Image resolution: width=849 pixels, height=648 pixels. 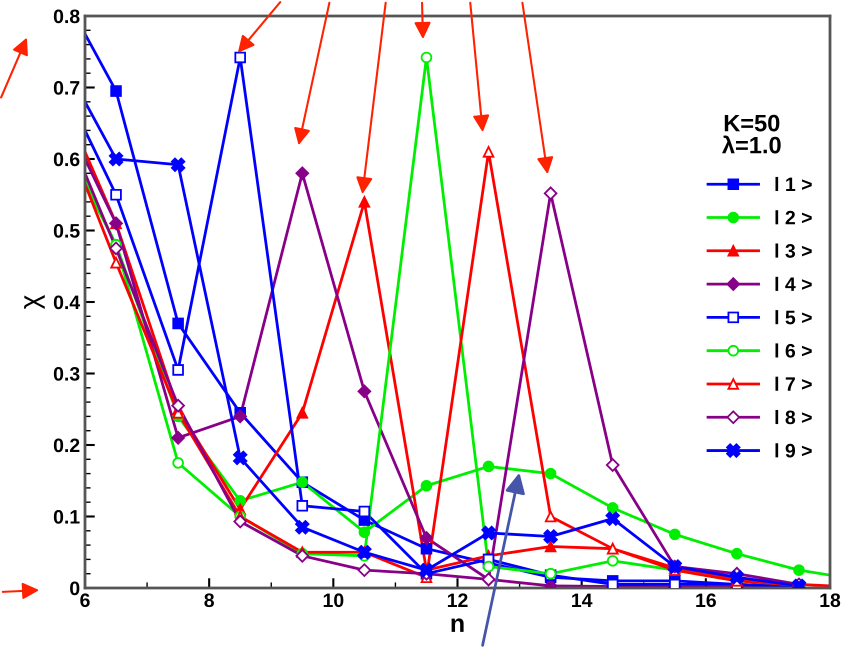 What do you see at coordinates (793, 184) in the screenshot?
I see `legend-label: l 1 >` at bounding box center [793, 184].